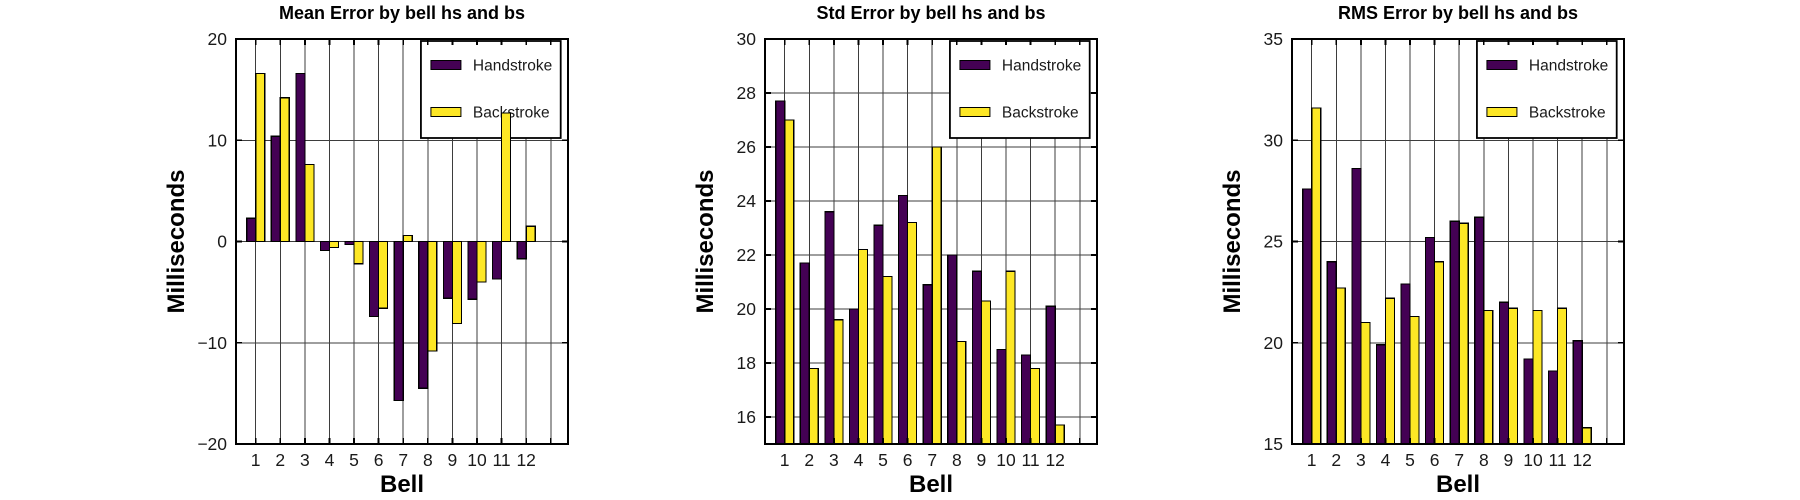 This screenshot has width=1800, height=500. What do you see at coordinates (834, 460) in the screenshot?
I see `x-tick-label: 3` at bounding box center [834, 460].